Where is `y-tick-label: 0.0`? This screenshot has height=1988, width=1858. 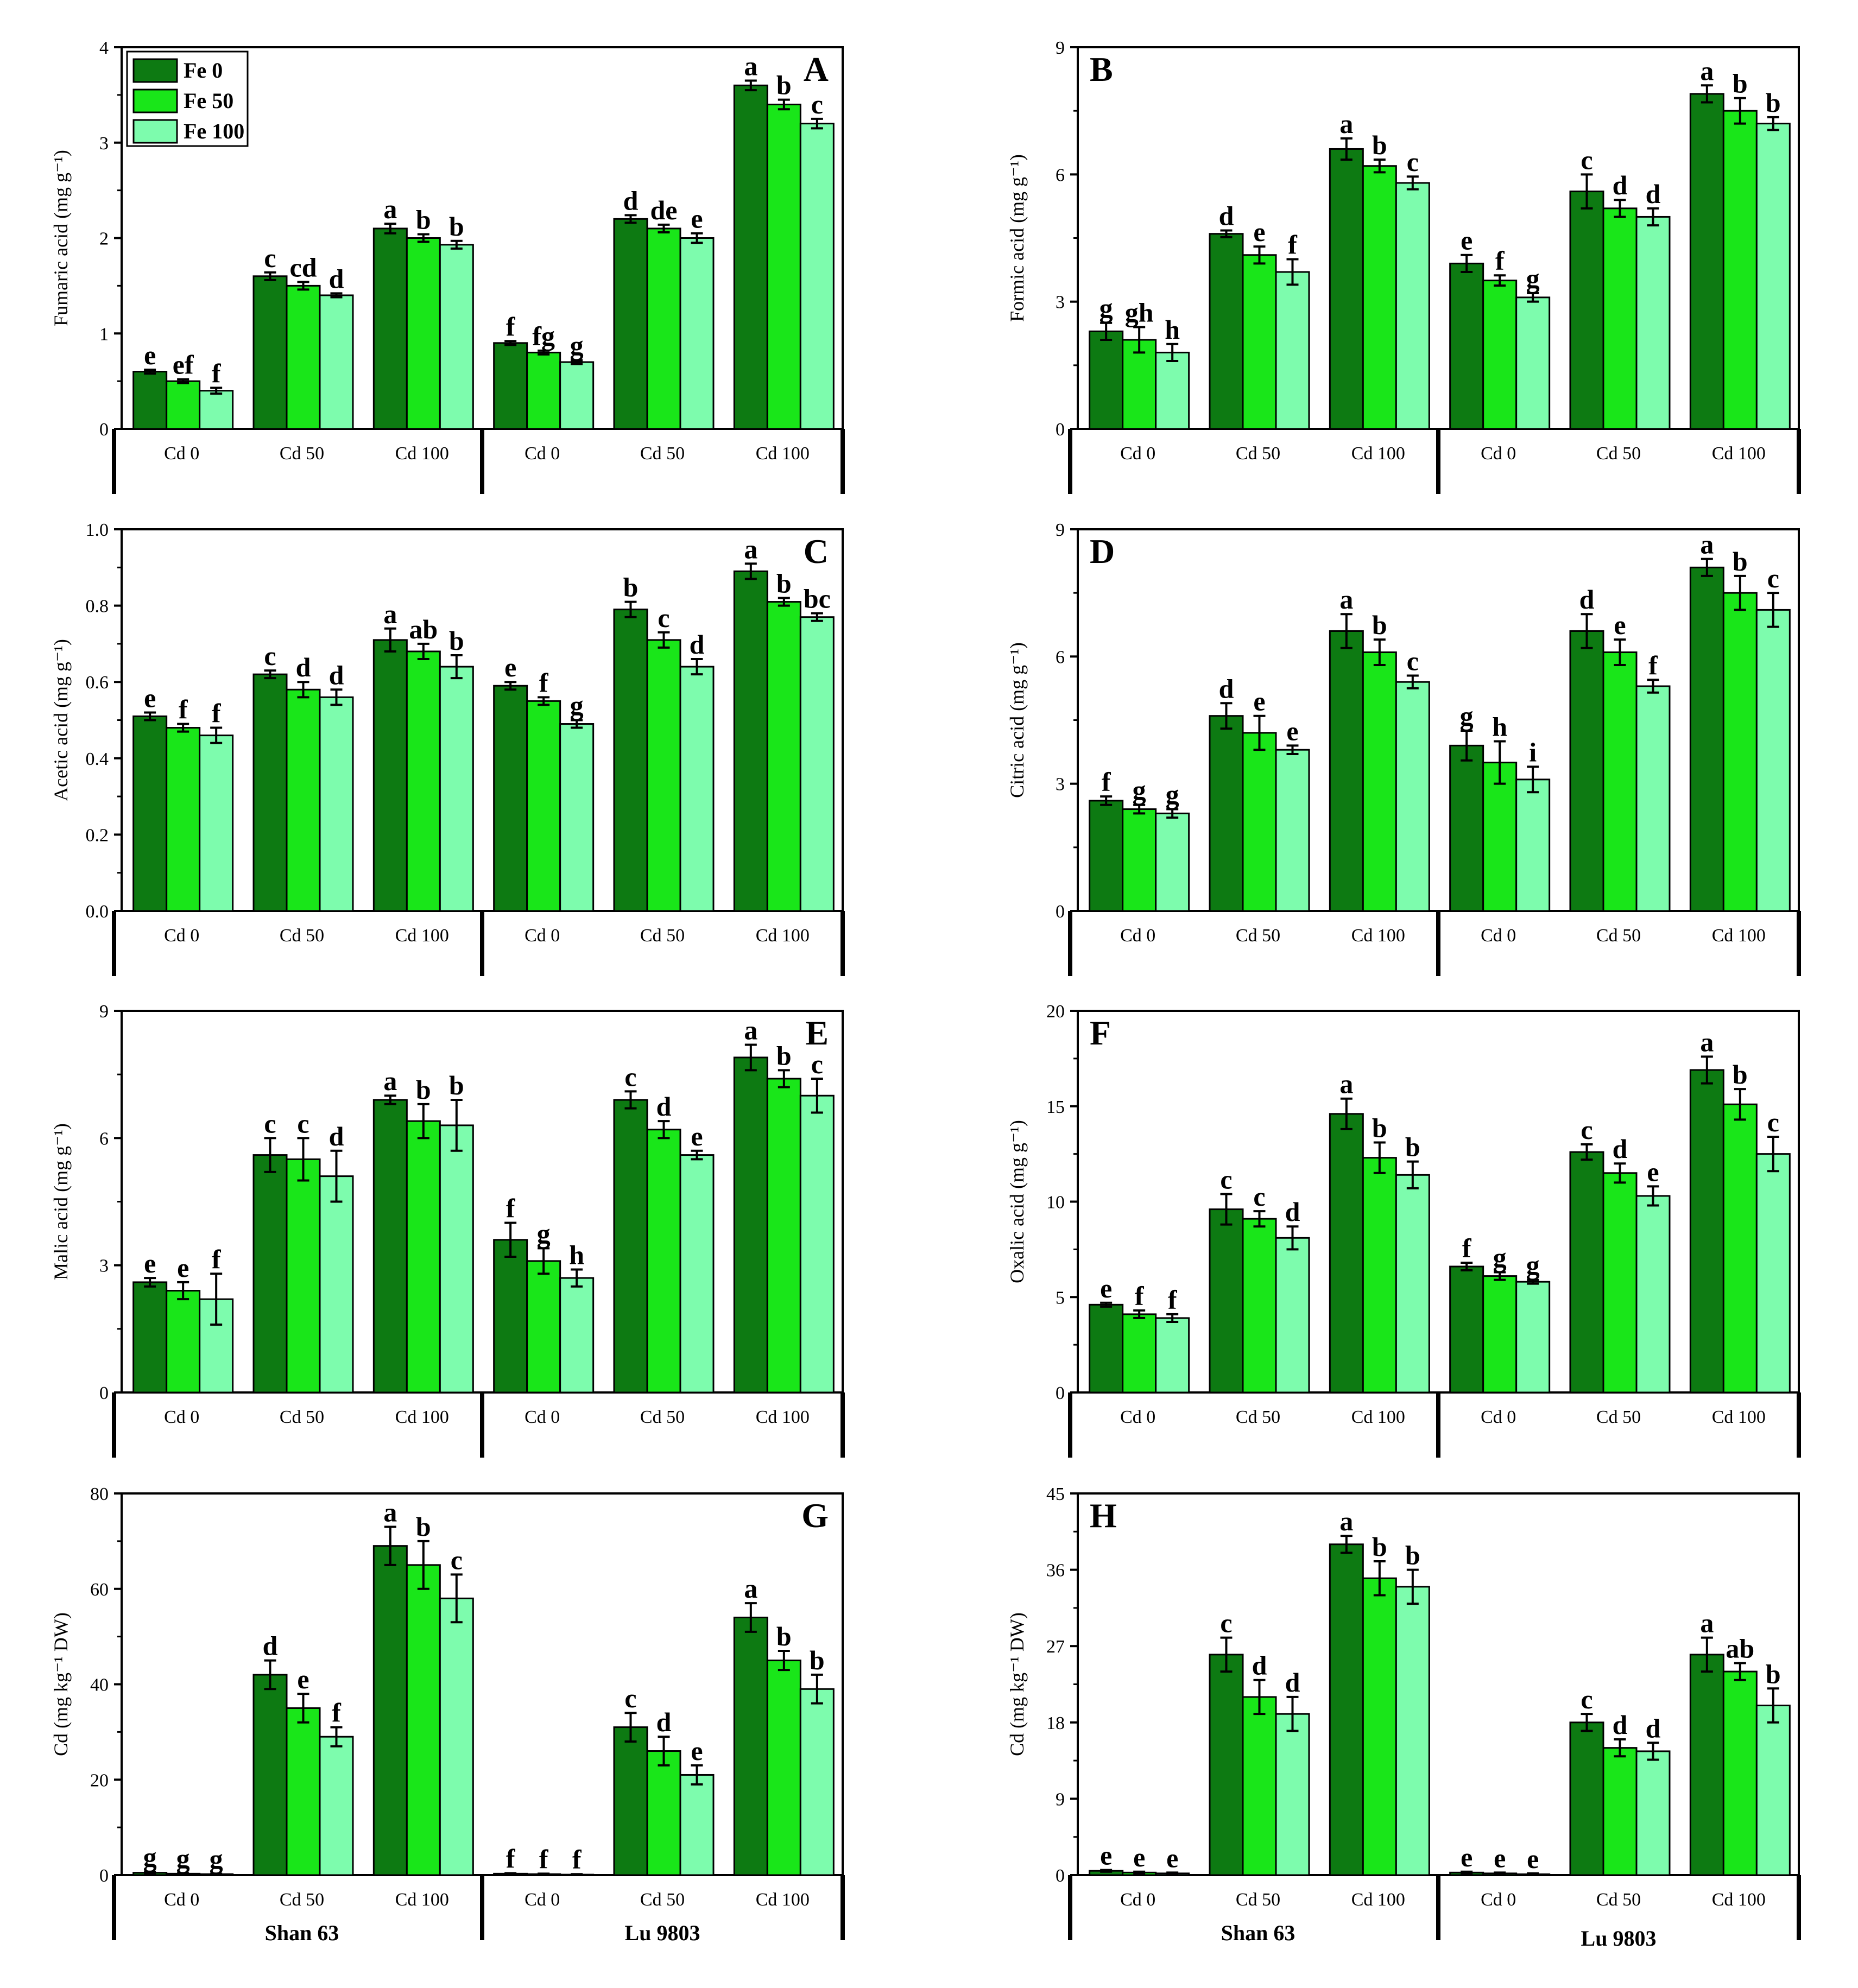 y-tick-label: 0.0 is located at coordinates (97, 912).